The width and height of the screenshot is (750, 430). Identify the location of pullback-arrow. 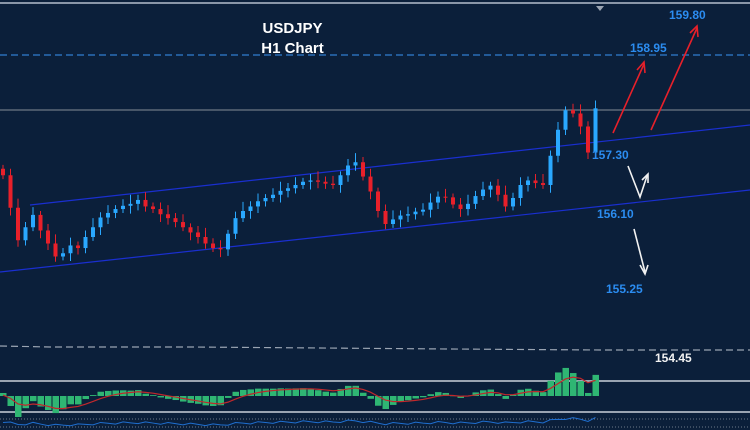
(638, 182).